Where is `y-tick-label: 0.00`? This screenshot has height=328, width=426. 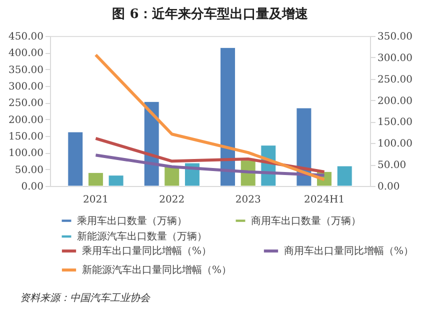 y-tick-label: 0.00 is located at coordinates (32, 187).